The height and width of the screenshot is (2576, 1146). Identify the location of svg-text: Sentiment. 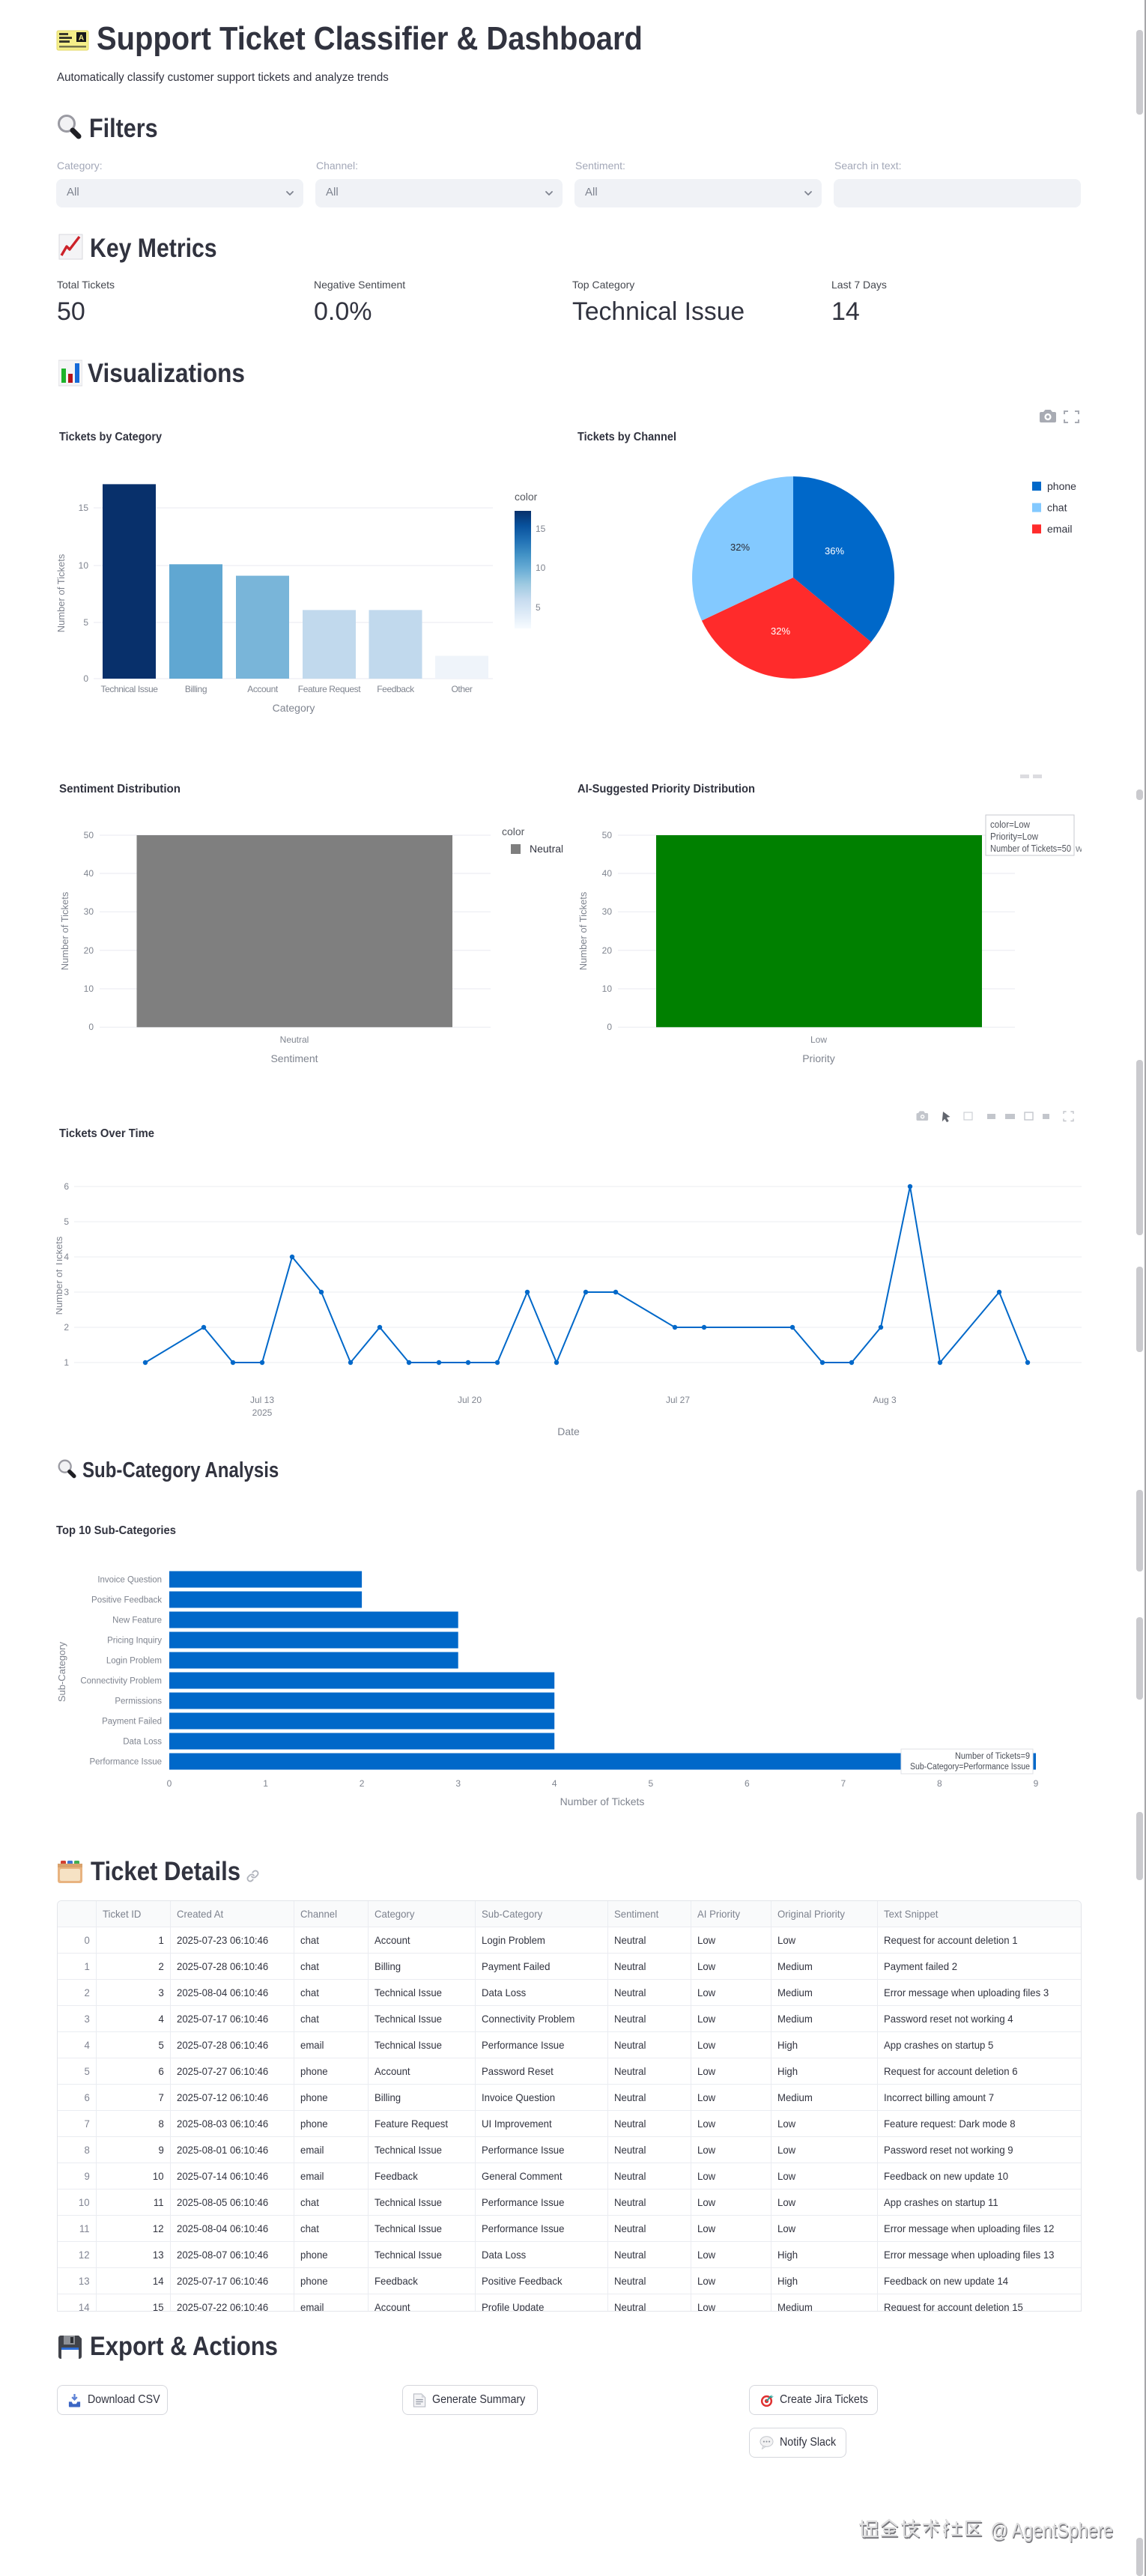
(294, 1058).